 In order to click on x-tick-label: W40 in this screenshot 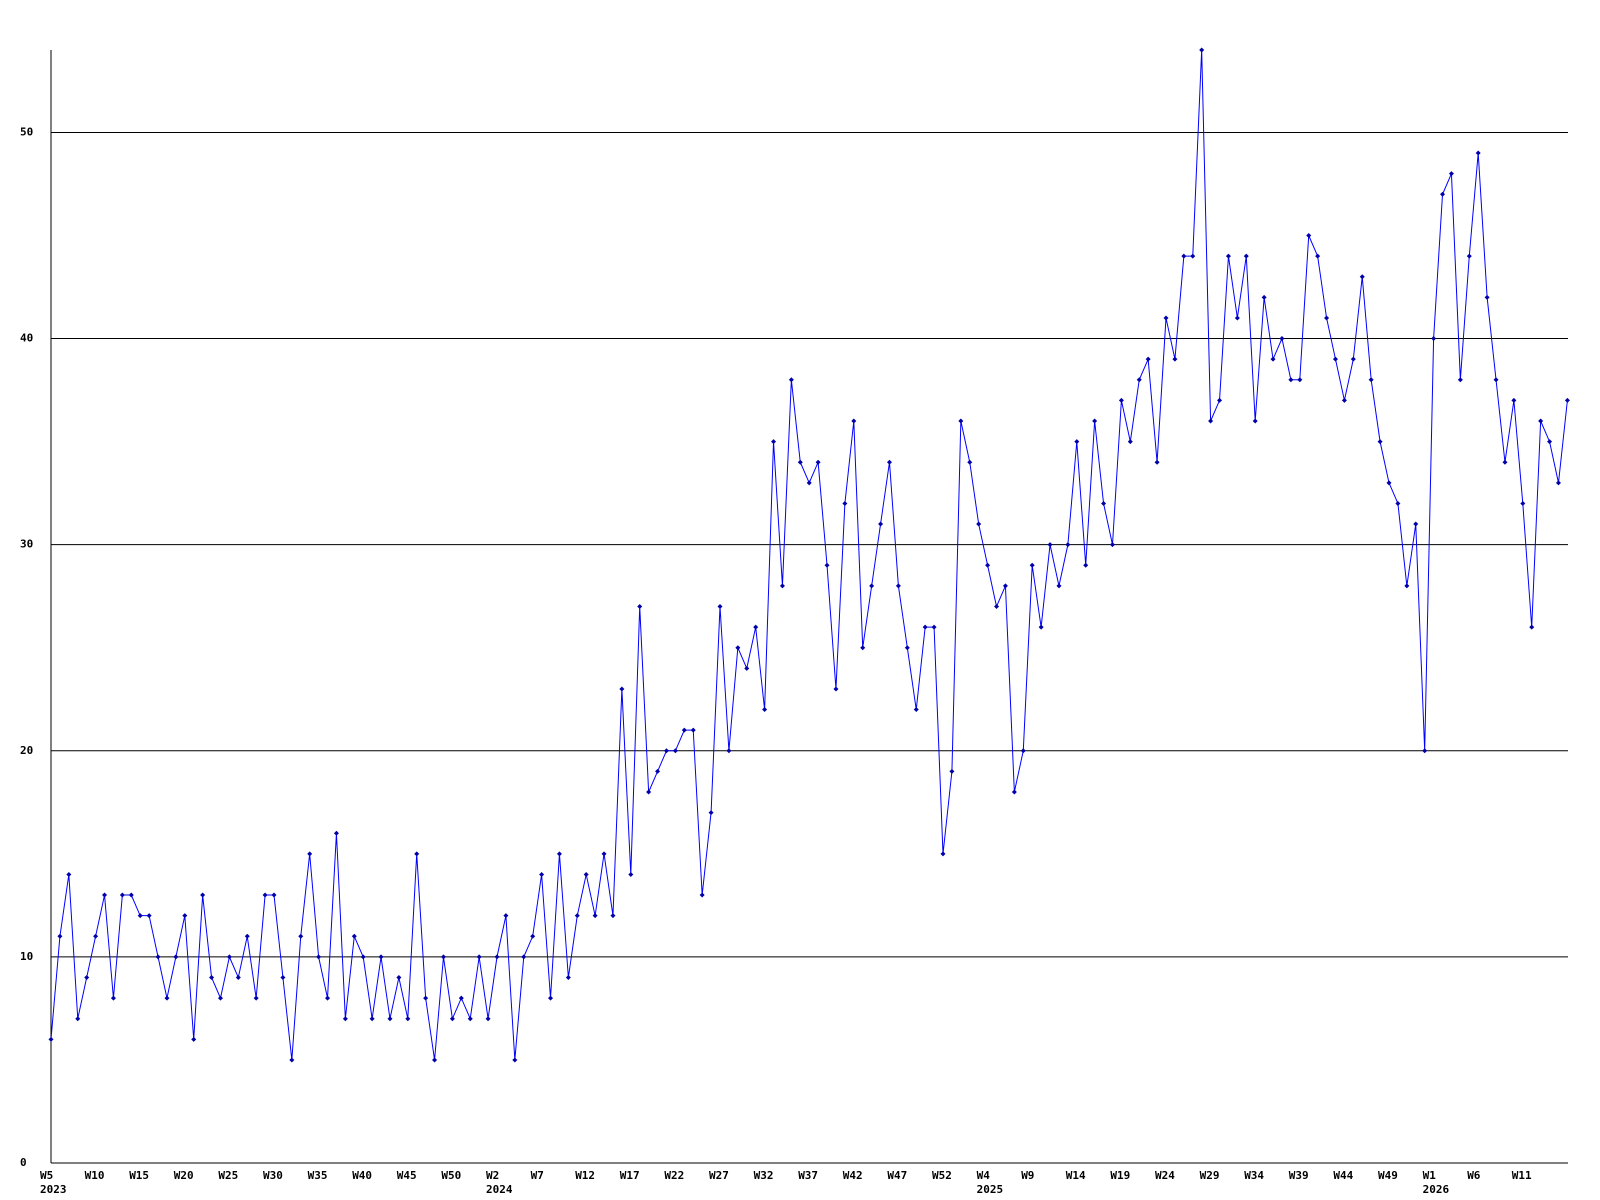, I will do `click(362, 1175)`.